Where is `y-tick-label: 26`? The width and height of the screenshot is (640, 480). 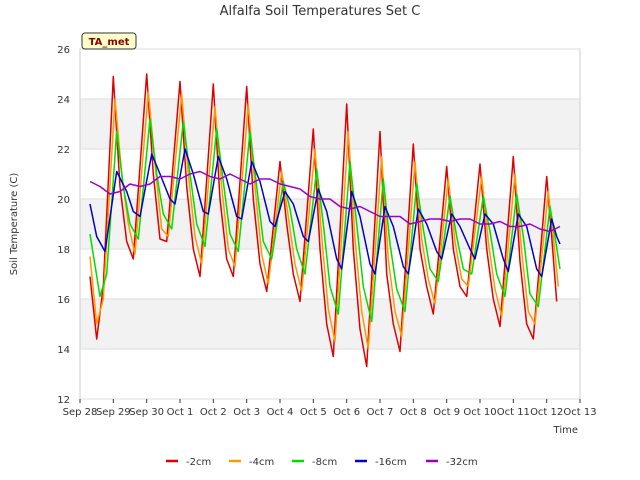
y-tick-label: 26 is located at coordinates (63, 50).